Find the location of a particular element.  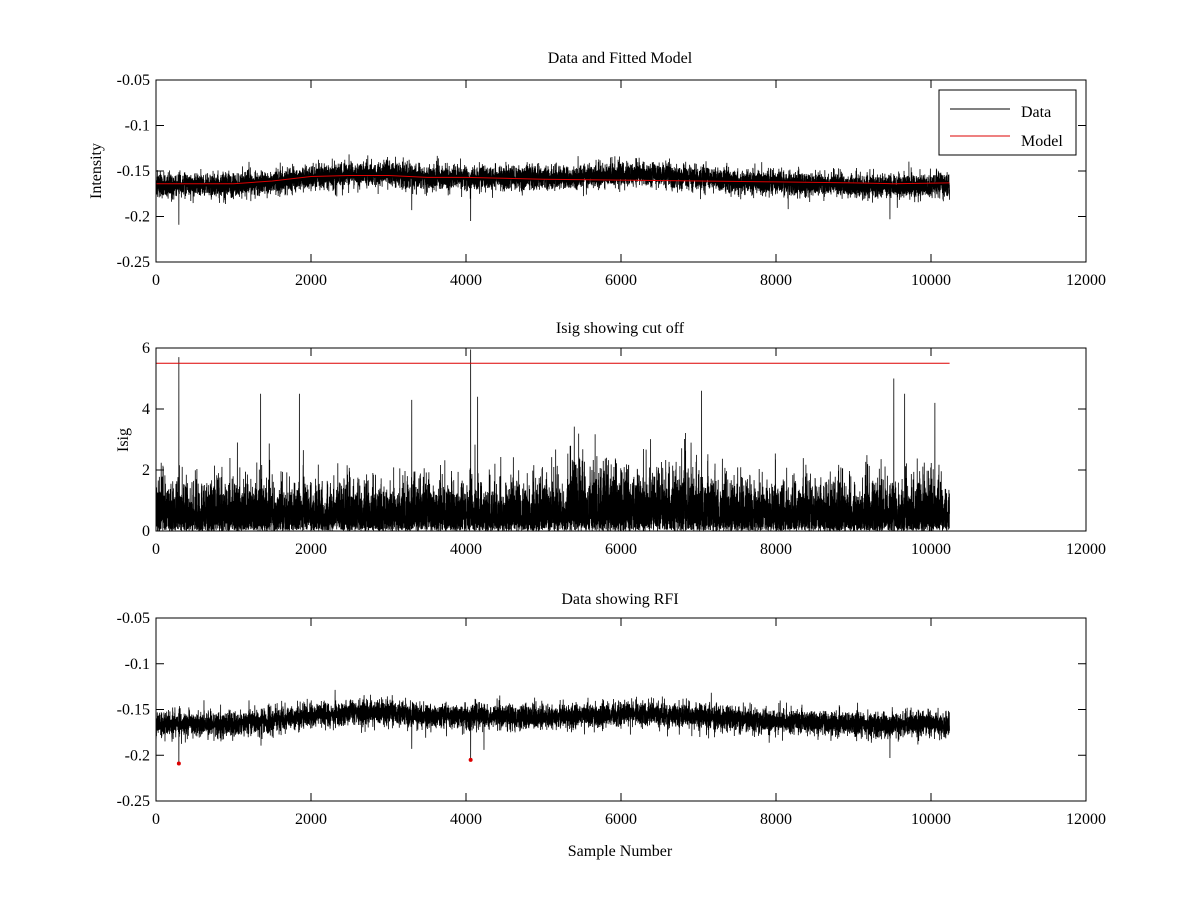

series-line-isig is located at coordinates (553, 440).